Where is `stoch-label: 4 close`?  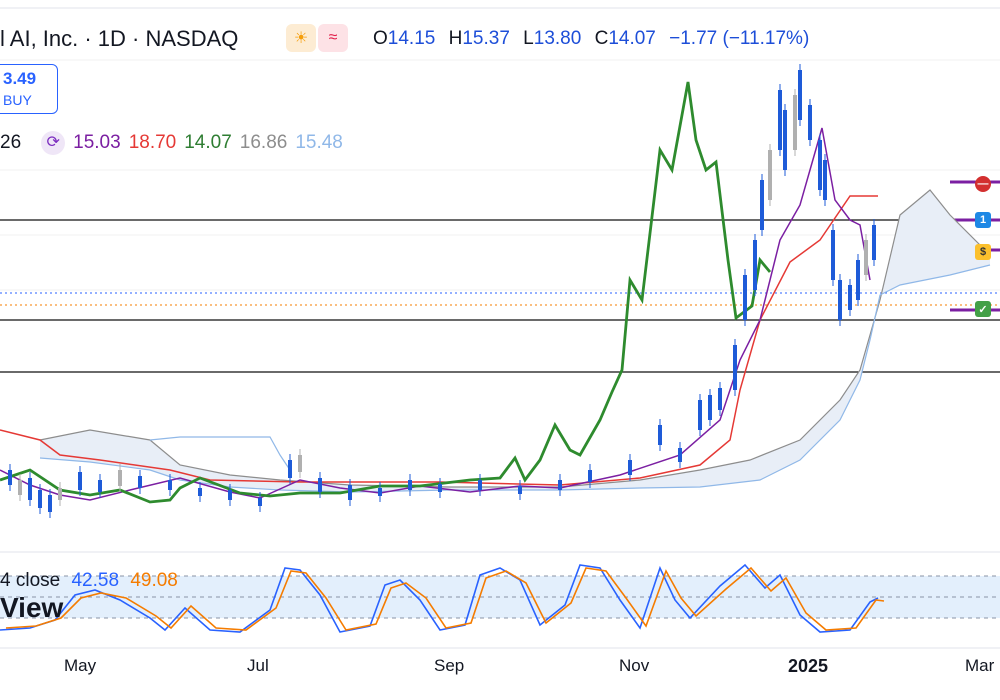
stoch-label: 4 close is located at coordinates (30, 580).